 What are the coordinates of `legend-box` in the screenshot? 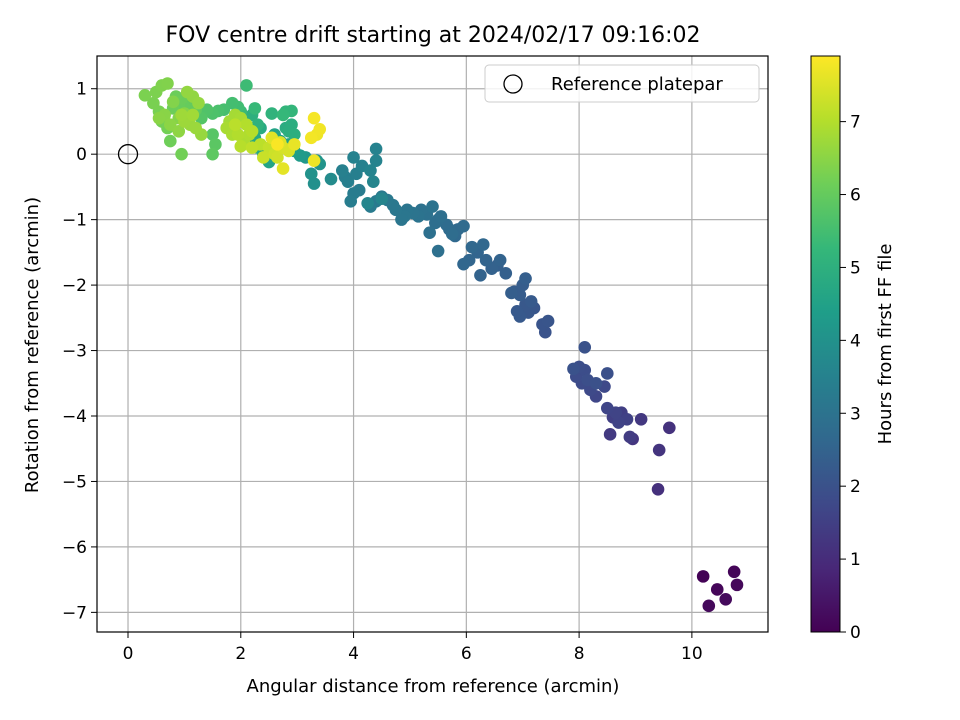 It's located at (622, 83).